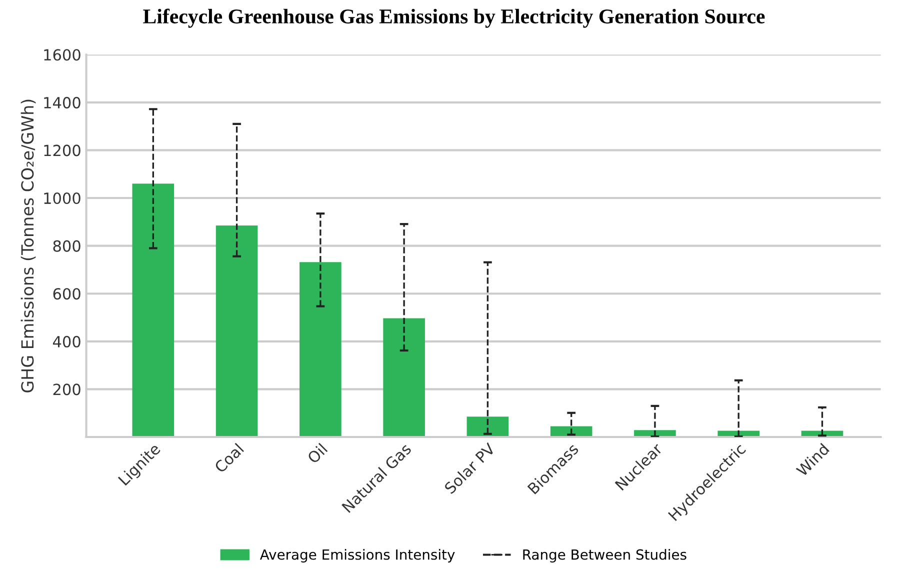 Image resolution: width=908 pixels, height=575 pixels. I want to click on y-tick-label: 400, so click(66, 342).